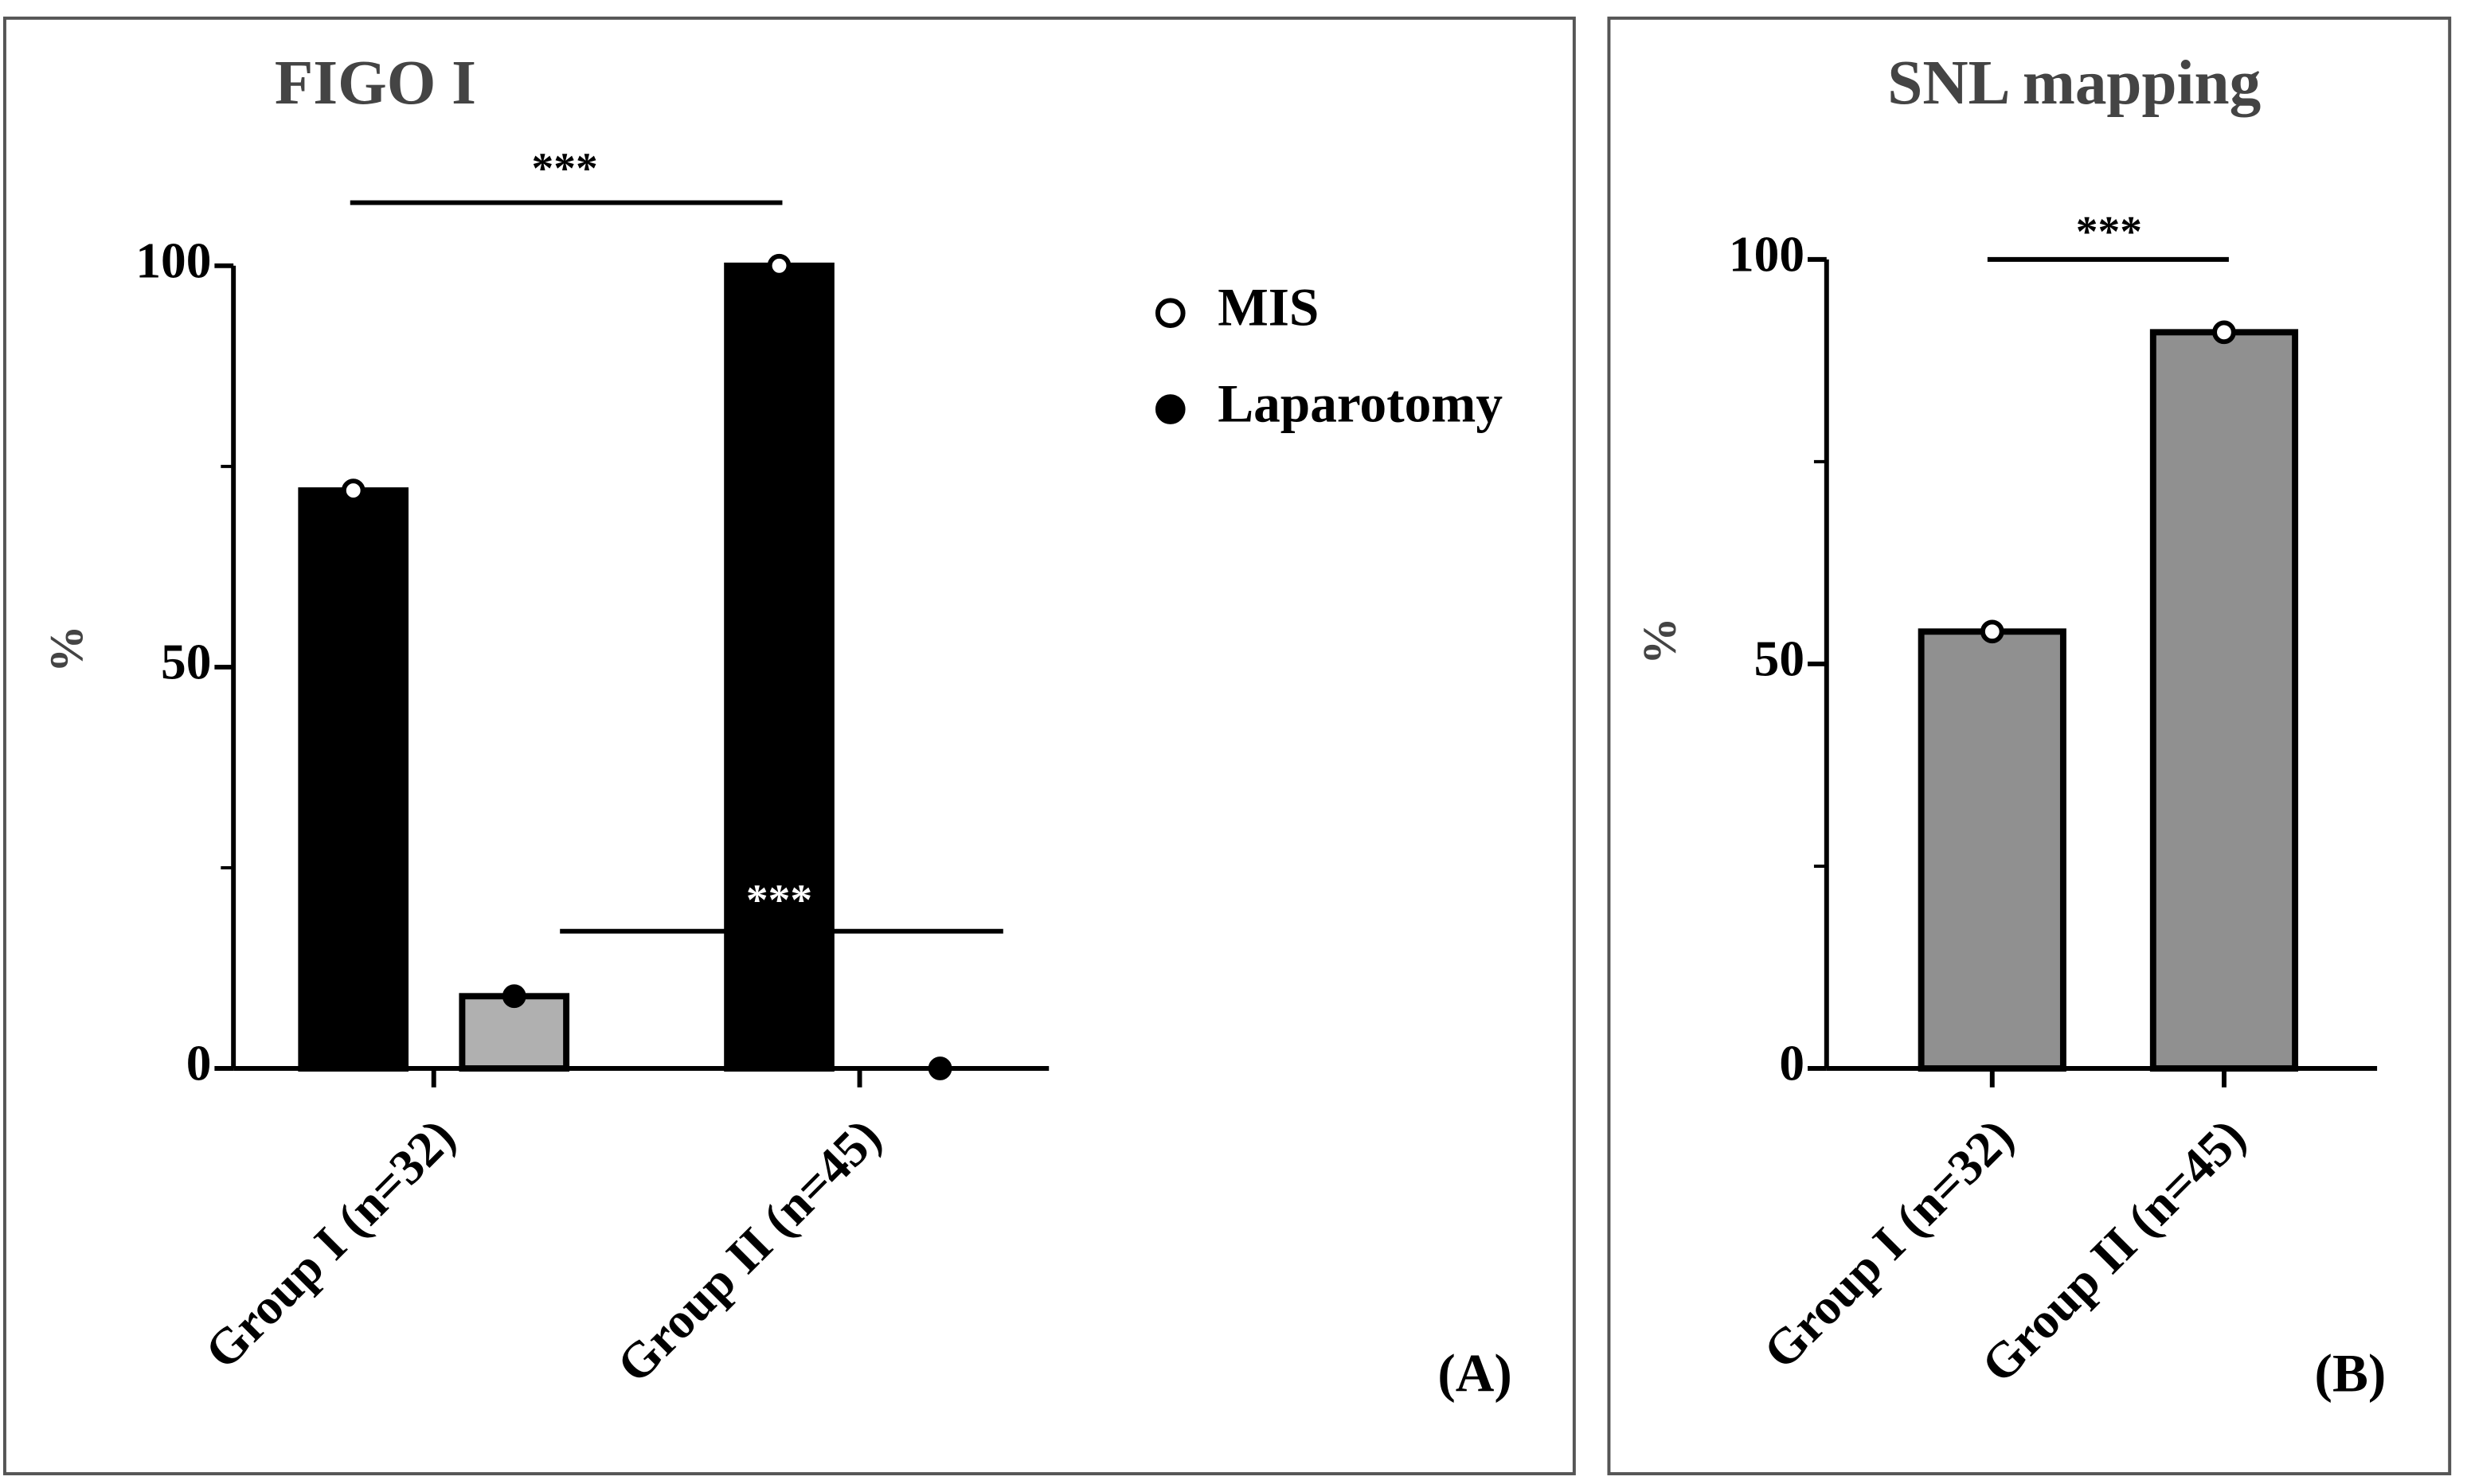 This screenshot has width=2467, height=1484. Describe the element at coordinates (2074, 83) in the screenshot. I see `chart-title: SNL mapping` at that location.